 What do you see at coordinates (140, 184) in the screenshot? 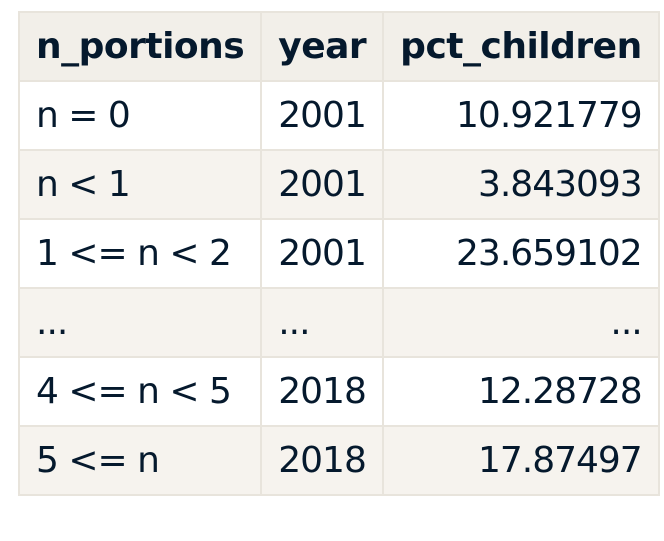
I see `cell-n-portions: n < 1` at bounding box center [140, 184].